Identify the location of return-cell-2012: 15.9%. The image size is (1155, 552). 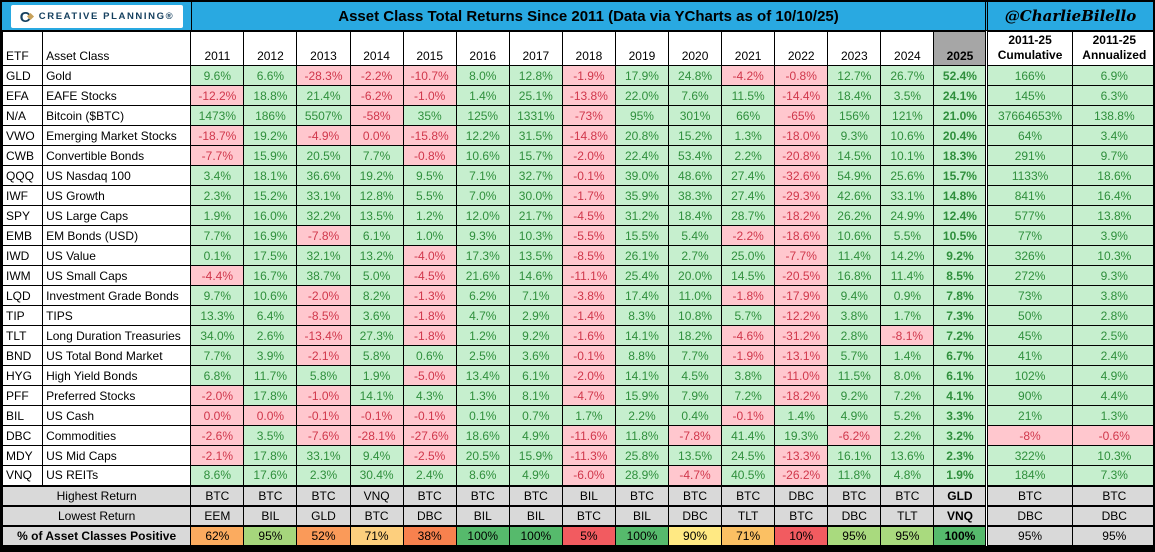
(270, 155).